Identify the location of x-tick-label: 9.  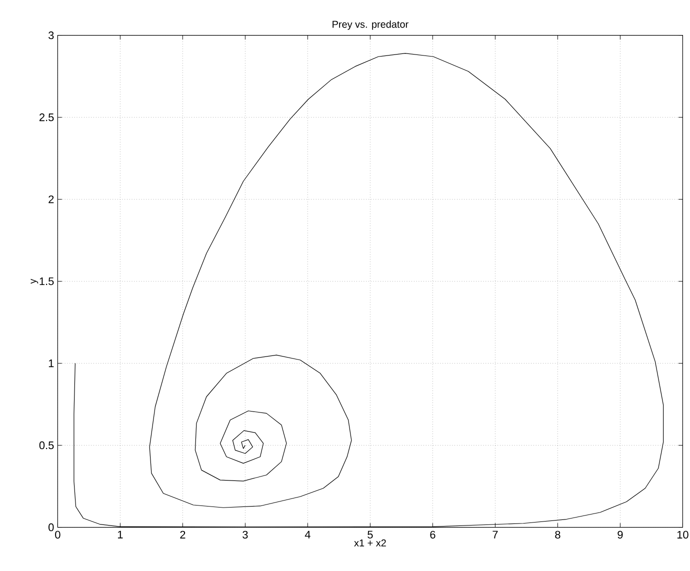
(620, 534).